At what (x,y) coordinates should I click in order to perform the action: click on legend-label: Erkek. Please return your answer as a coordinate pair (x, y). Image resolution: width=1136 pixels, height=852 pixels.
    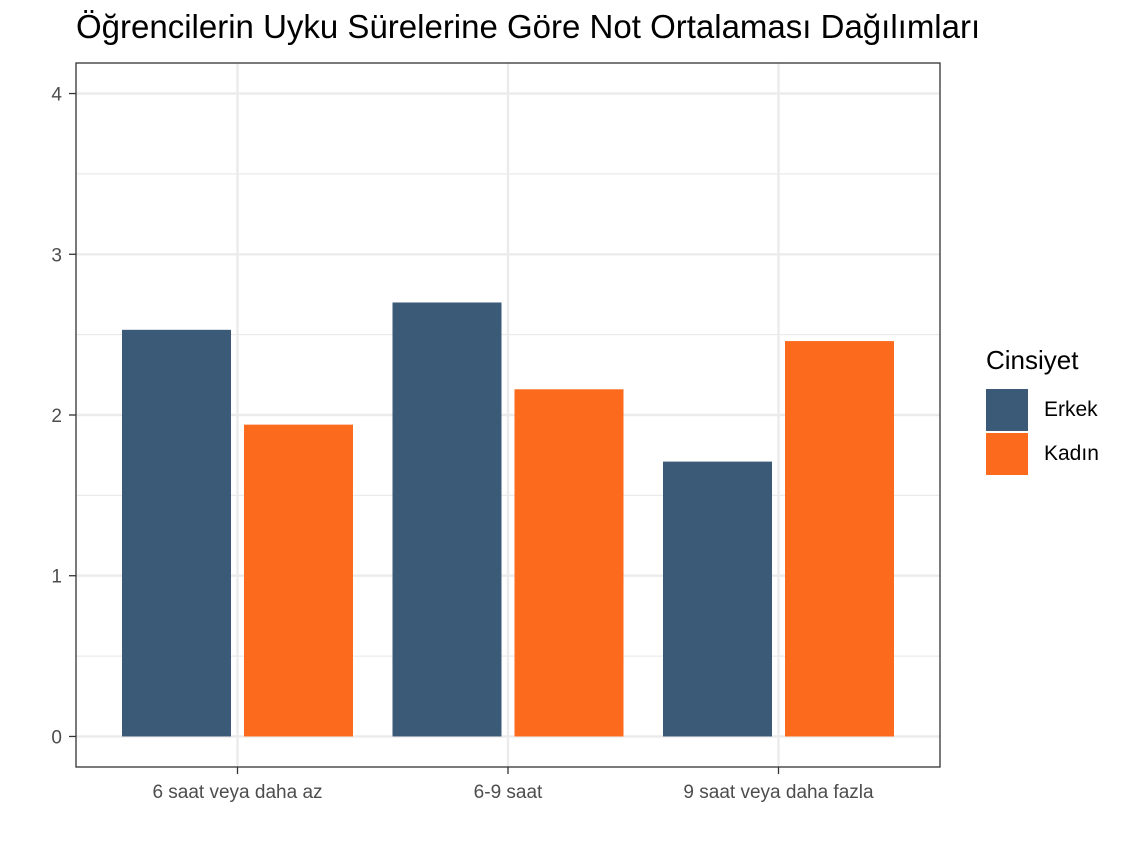
    Looking at the image, I should click on (1071, 409).